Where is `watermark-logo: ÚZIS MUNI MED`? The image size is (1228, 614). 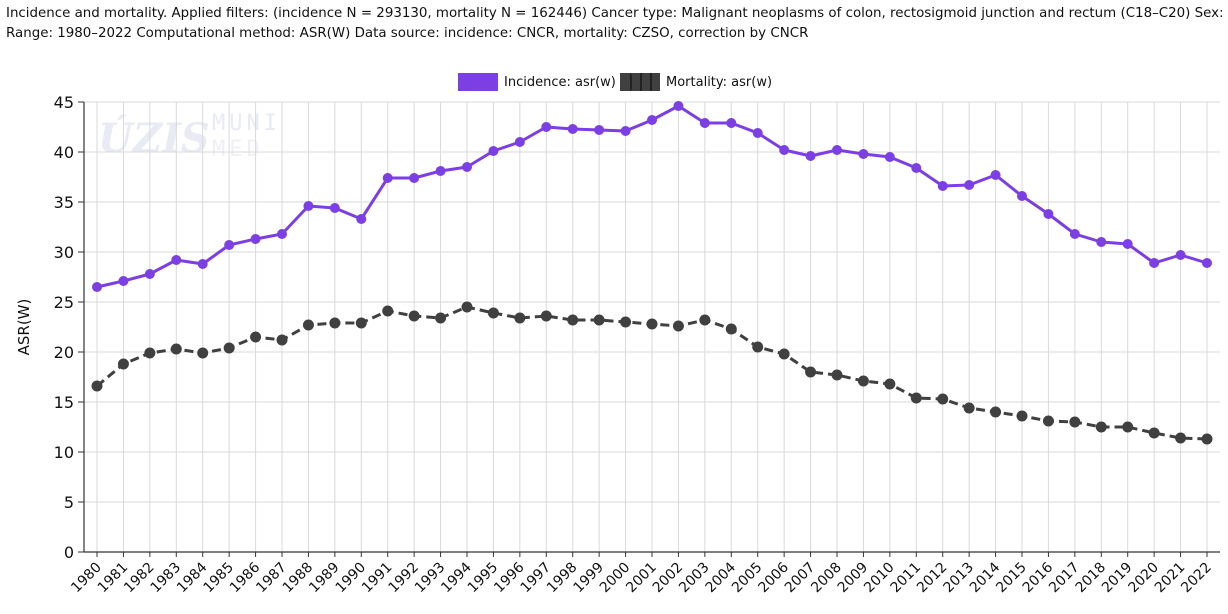 watermark-logo: ÚZIS MUNI MED is located at coordinates (191, 136).